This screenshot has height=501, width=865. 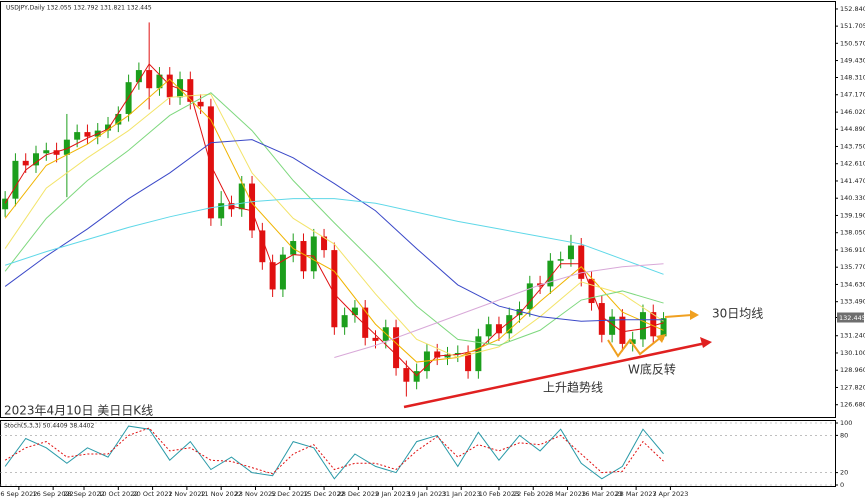 What do you see at coordinates (567, 494) in the screenshot?
I see `x-tick-label: 6 Mar 2023` at bounding box center [567, 494].